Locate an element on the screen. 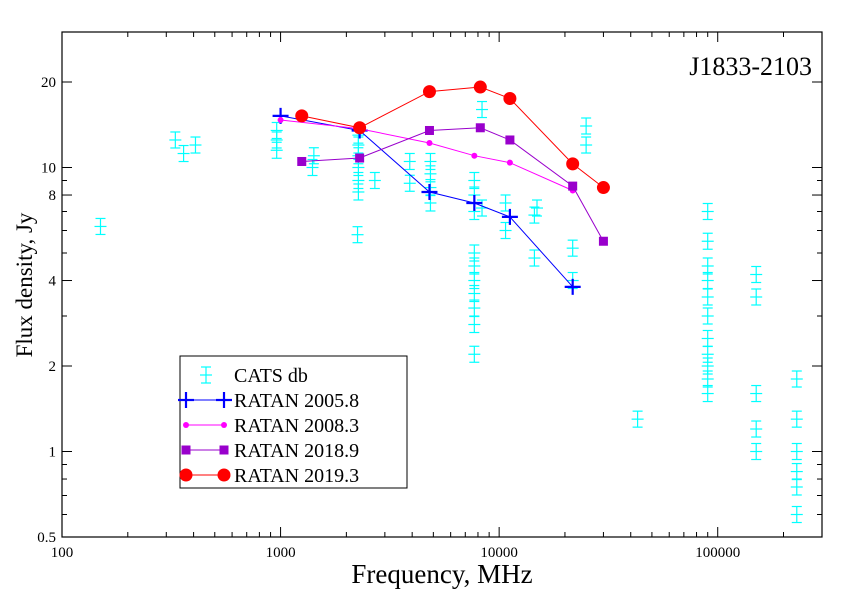  y-tick-label: 20 is located at coordinates (48, 83).